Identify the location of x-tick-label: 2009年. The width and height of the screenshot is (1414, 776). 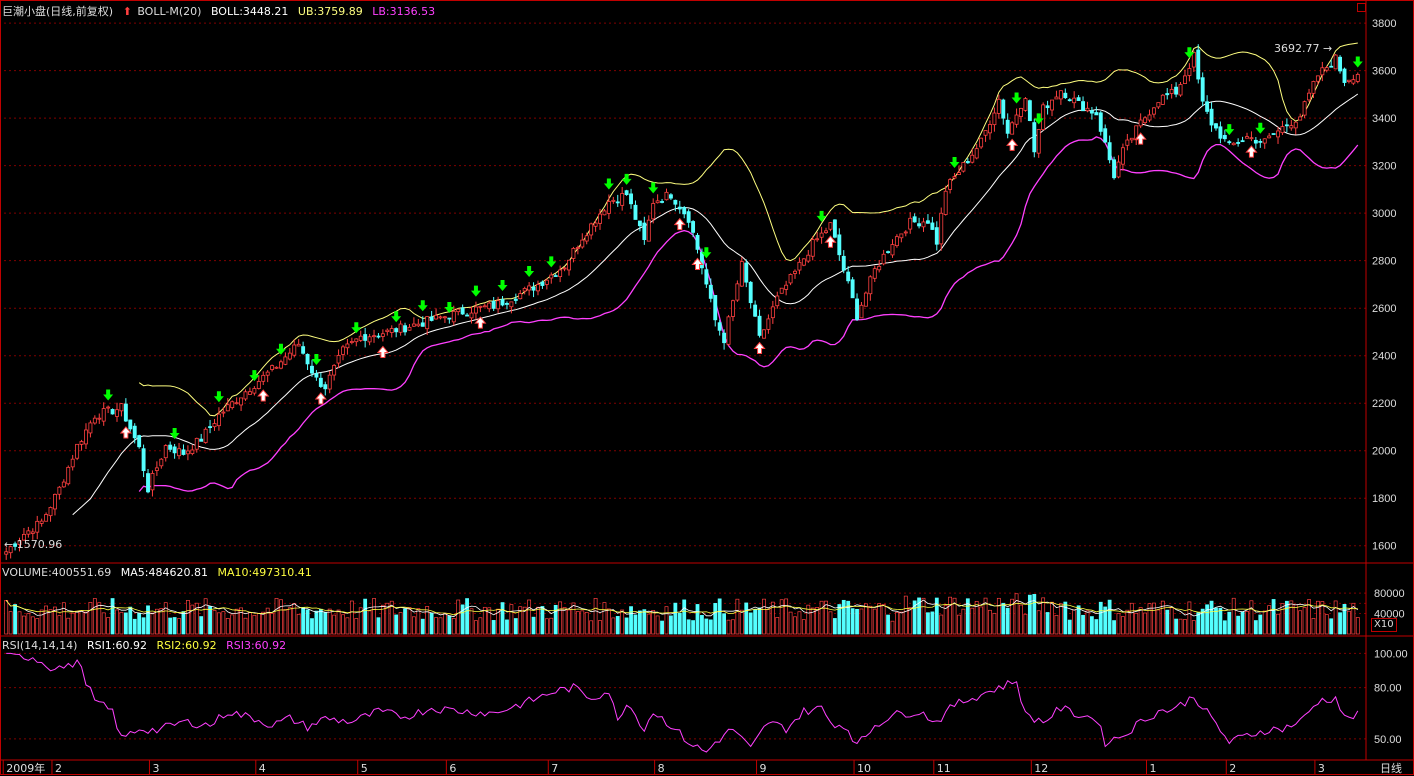
(25, 768).